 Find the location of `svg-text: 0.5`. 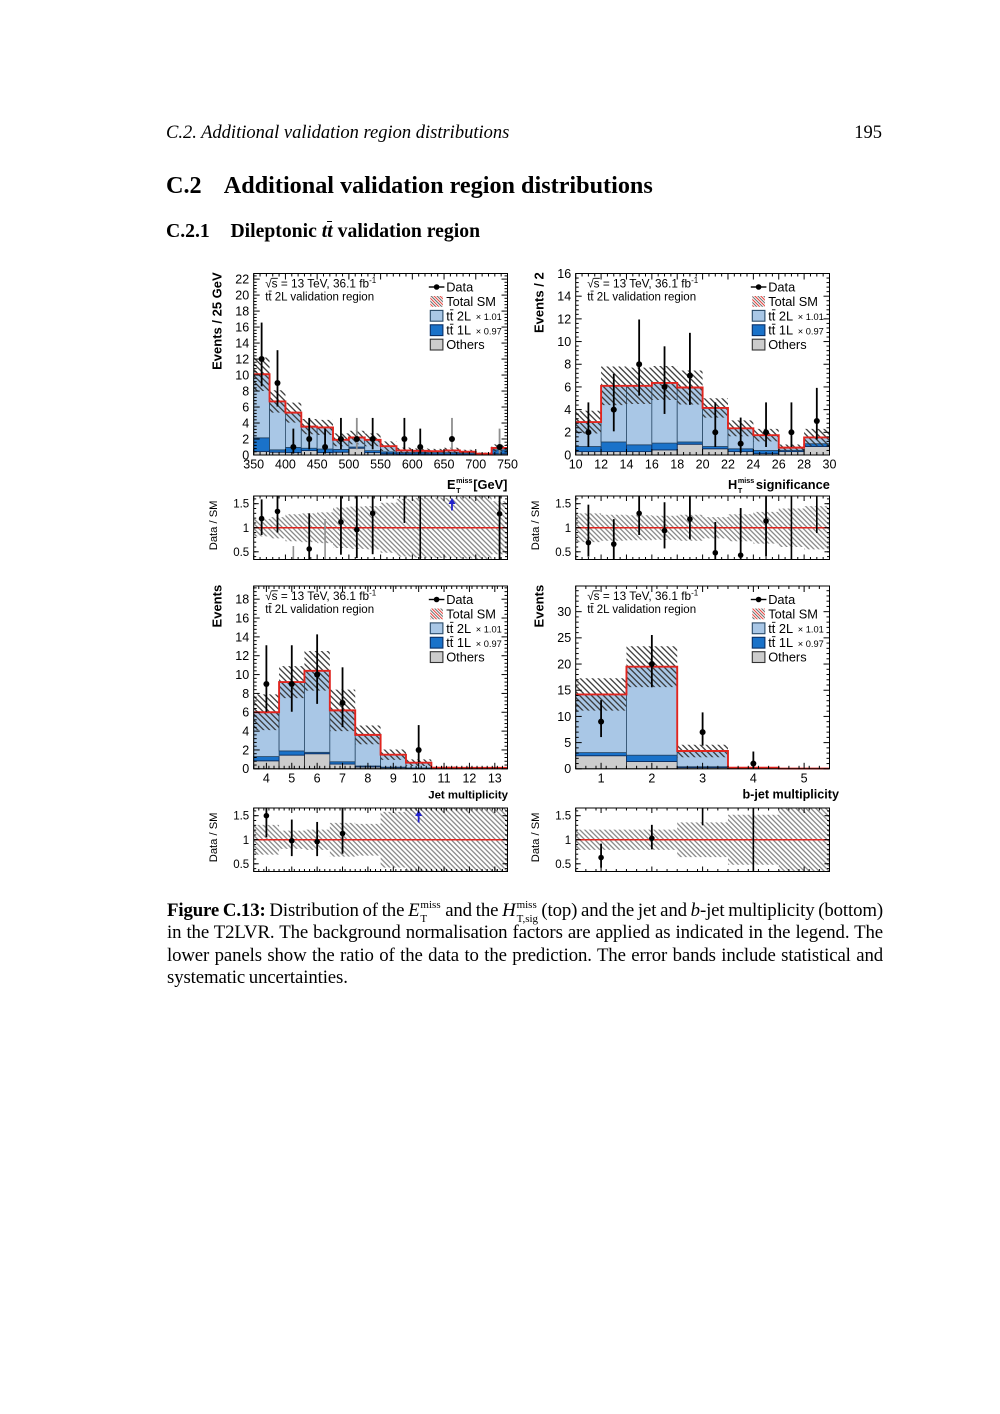

svg-text: 0.5 is located at coordinates (563, 553).